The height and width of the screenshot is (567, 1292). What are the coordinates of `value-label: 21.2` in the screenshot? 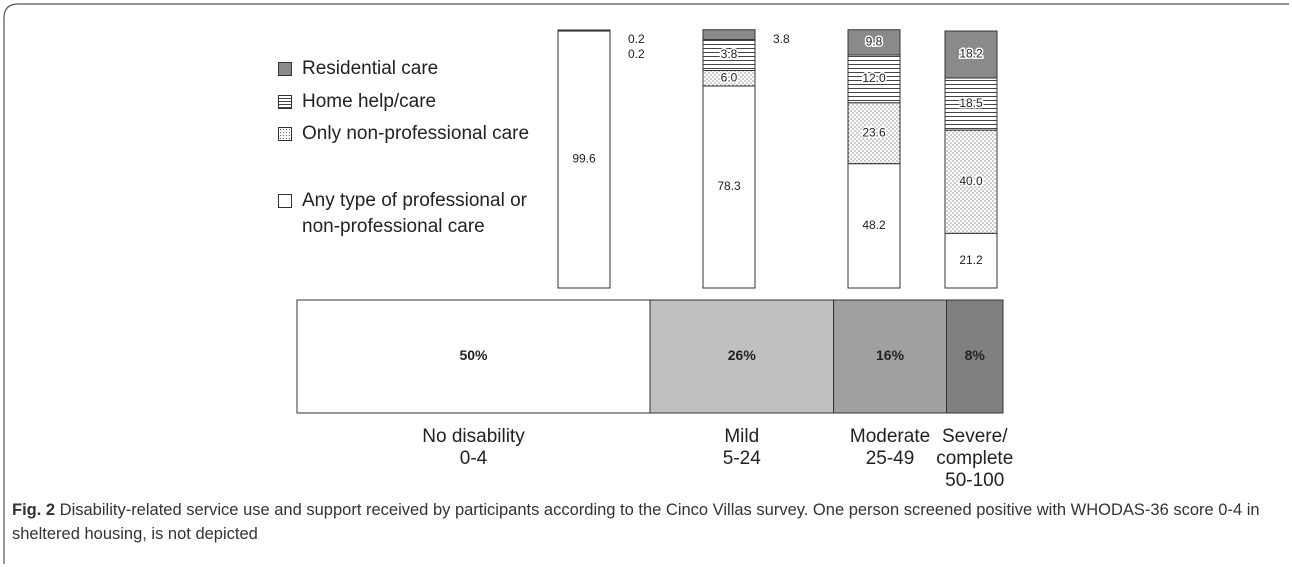 It's located at (971, 260).